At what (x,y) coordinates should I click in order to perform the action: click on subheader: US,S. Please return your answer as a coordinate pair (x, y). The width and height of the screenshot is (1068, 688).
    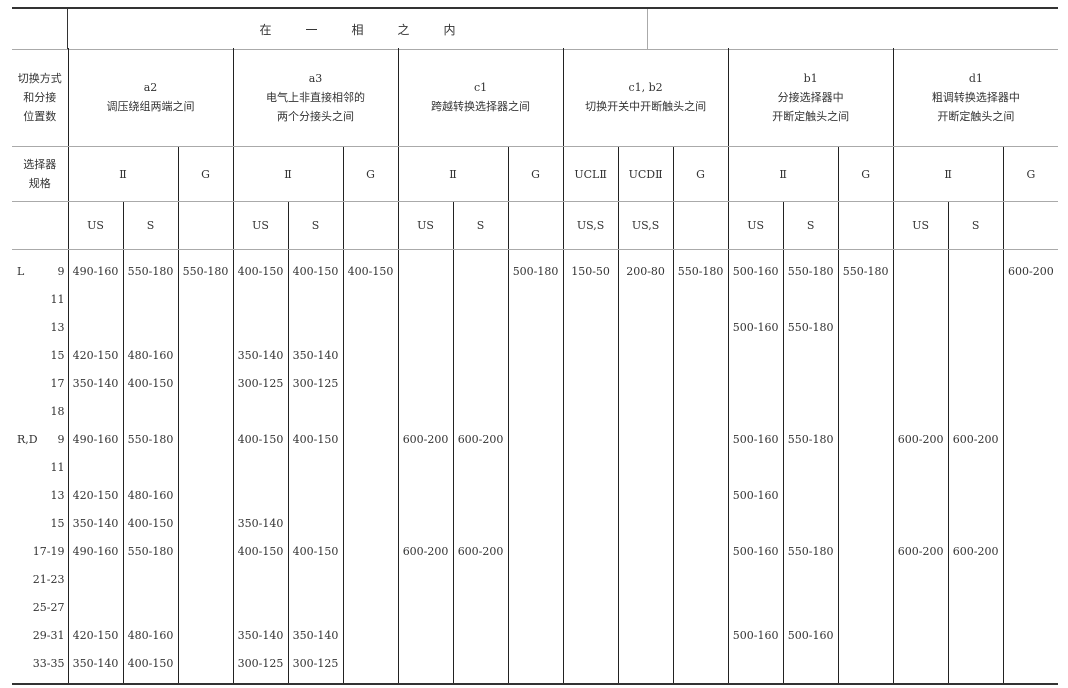
    Looking at the image, I should click on (645, 225).